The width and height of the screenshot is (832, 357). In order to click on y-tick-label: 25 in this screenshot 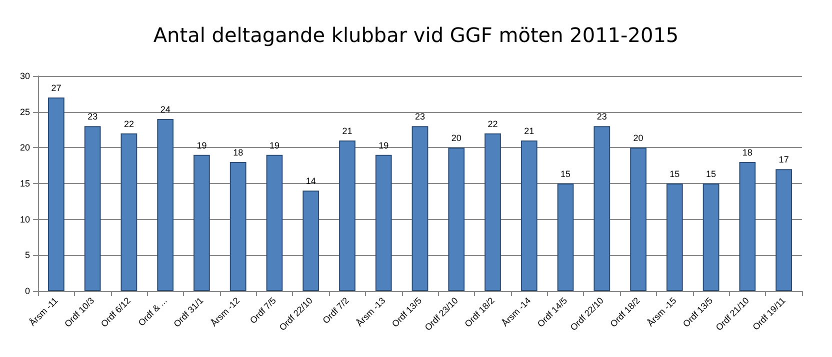, I will do `click(25, 111)`.